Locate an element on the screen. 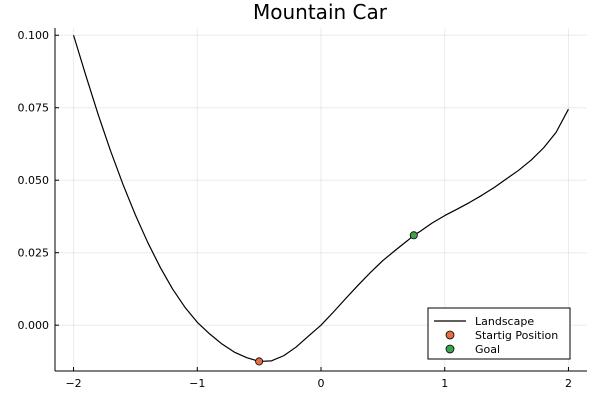  x-tick-label: 1 is located at coordinates (444, 383).